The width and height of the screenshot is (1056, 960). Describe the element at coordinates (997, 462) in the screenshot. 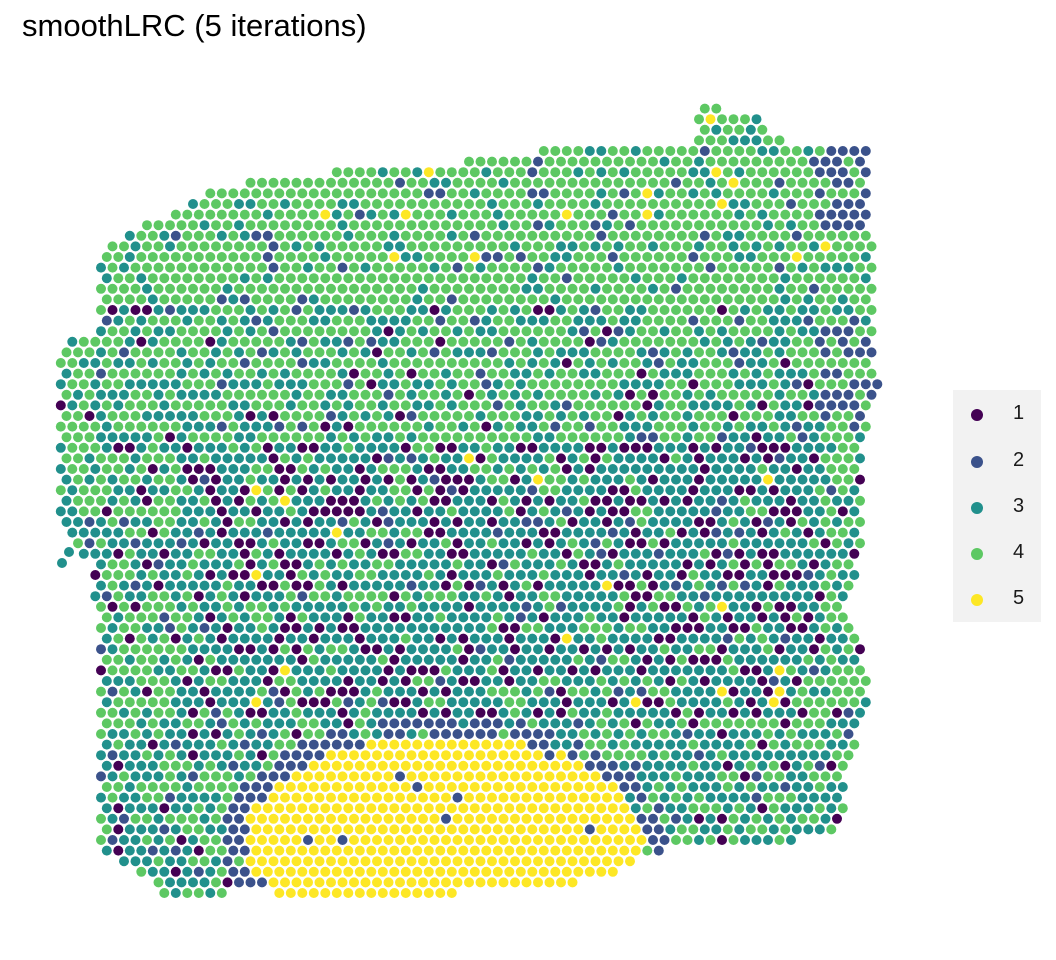

I see `legend-item-2: 2` at that location.